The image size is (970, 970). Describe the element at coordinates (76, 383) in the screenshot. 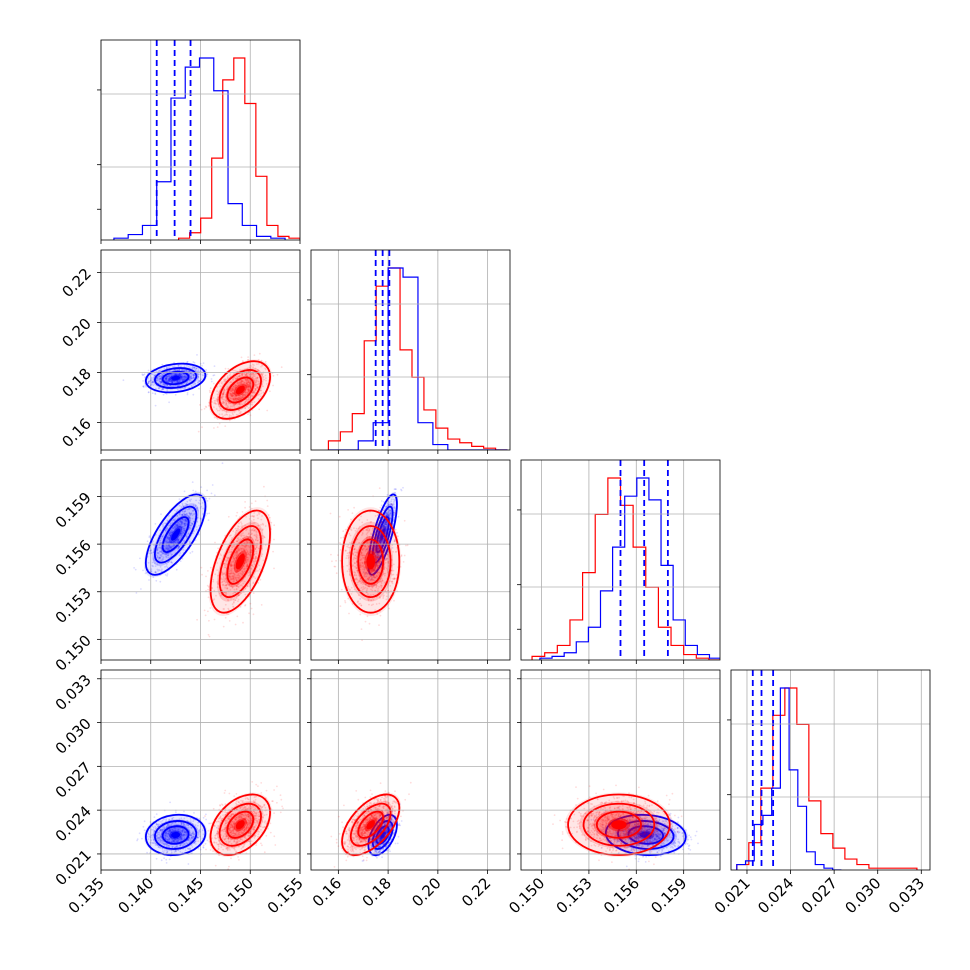

I see `y-tick-label: 0.18` at that location.